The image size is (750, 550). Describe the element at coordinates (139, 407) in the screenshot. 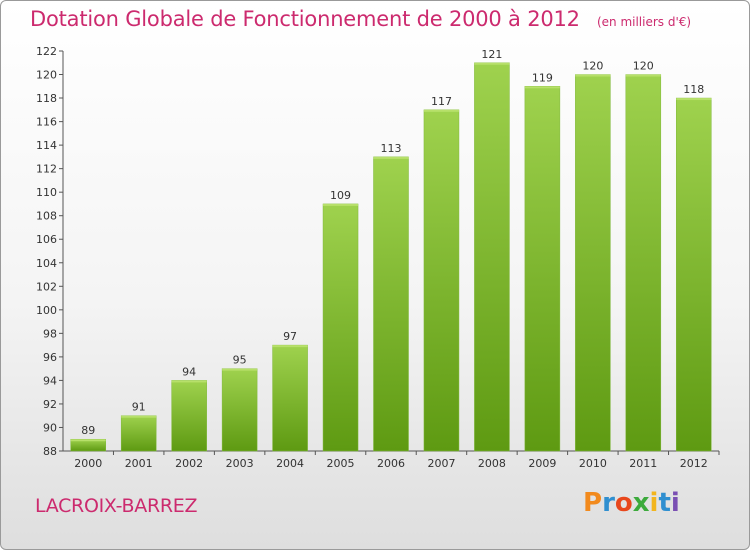

I see `data-label-2001: 91` at that location.